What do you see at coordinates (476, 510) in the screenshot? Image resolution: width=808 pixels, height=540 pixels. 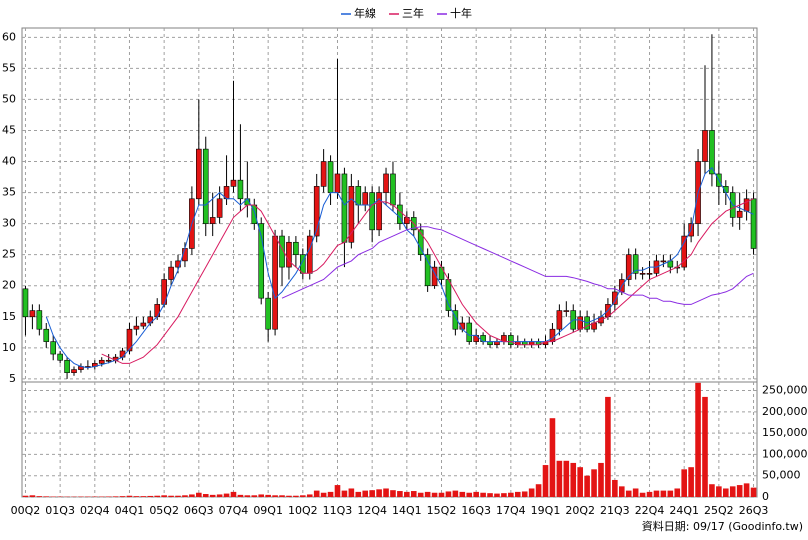 I see `x-tick-label: 16Q3` at bounding box center [476, 510].